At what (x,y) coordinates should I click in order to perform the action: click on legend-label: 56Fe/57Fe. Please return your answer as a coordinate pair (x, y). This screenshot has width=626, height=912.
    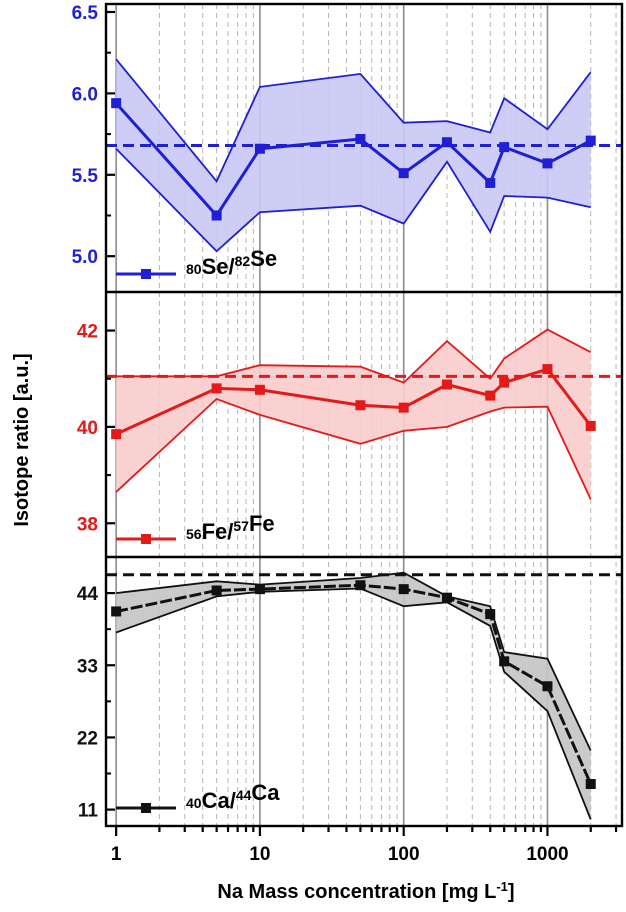
    Looking at the image, I should click on (230, 527).